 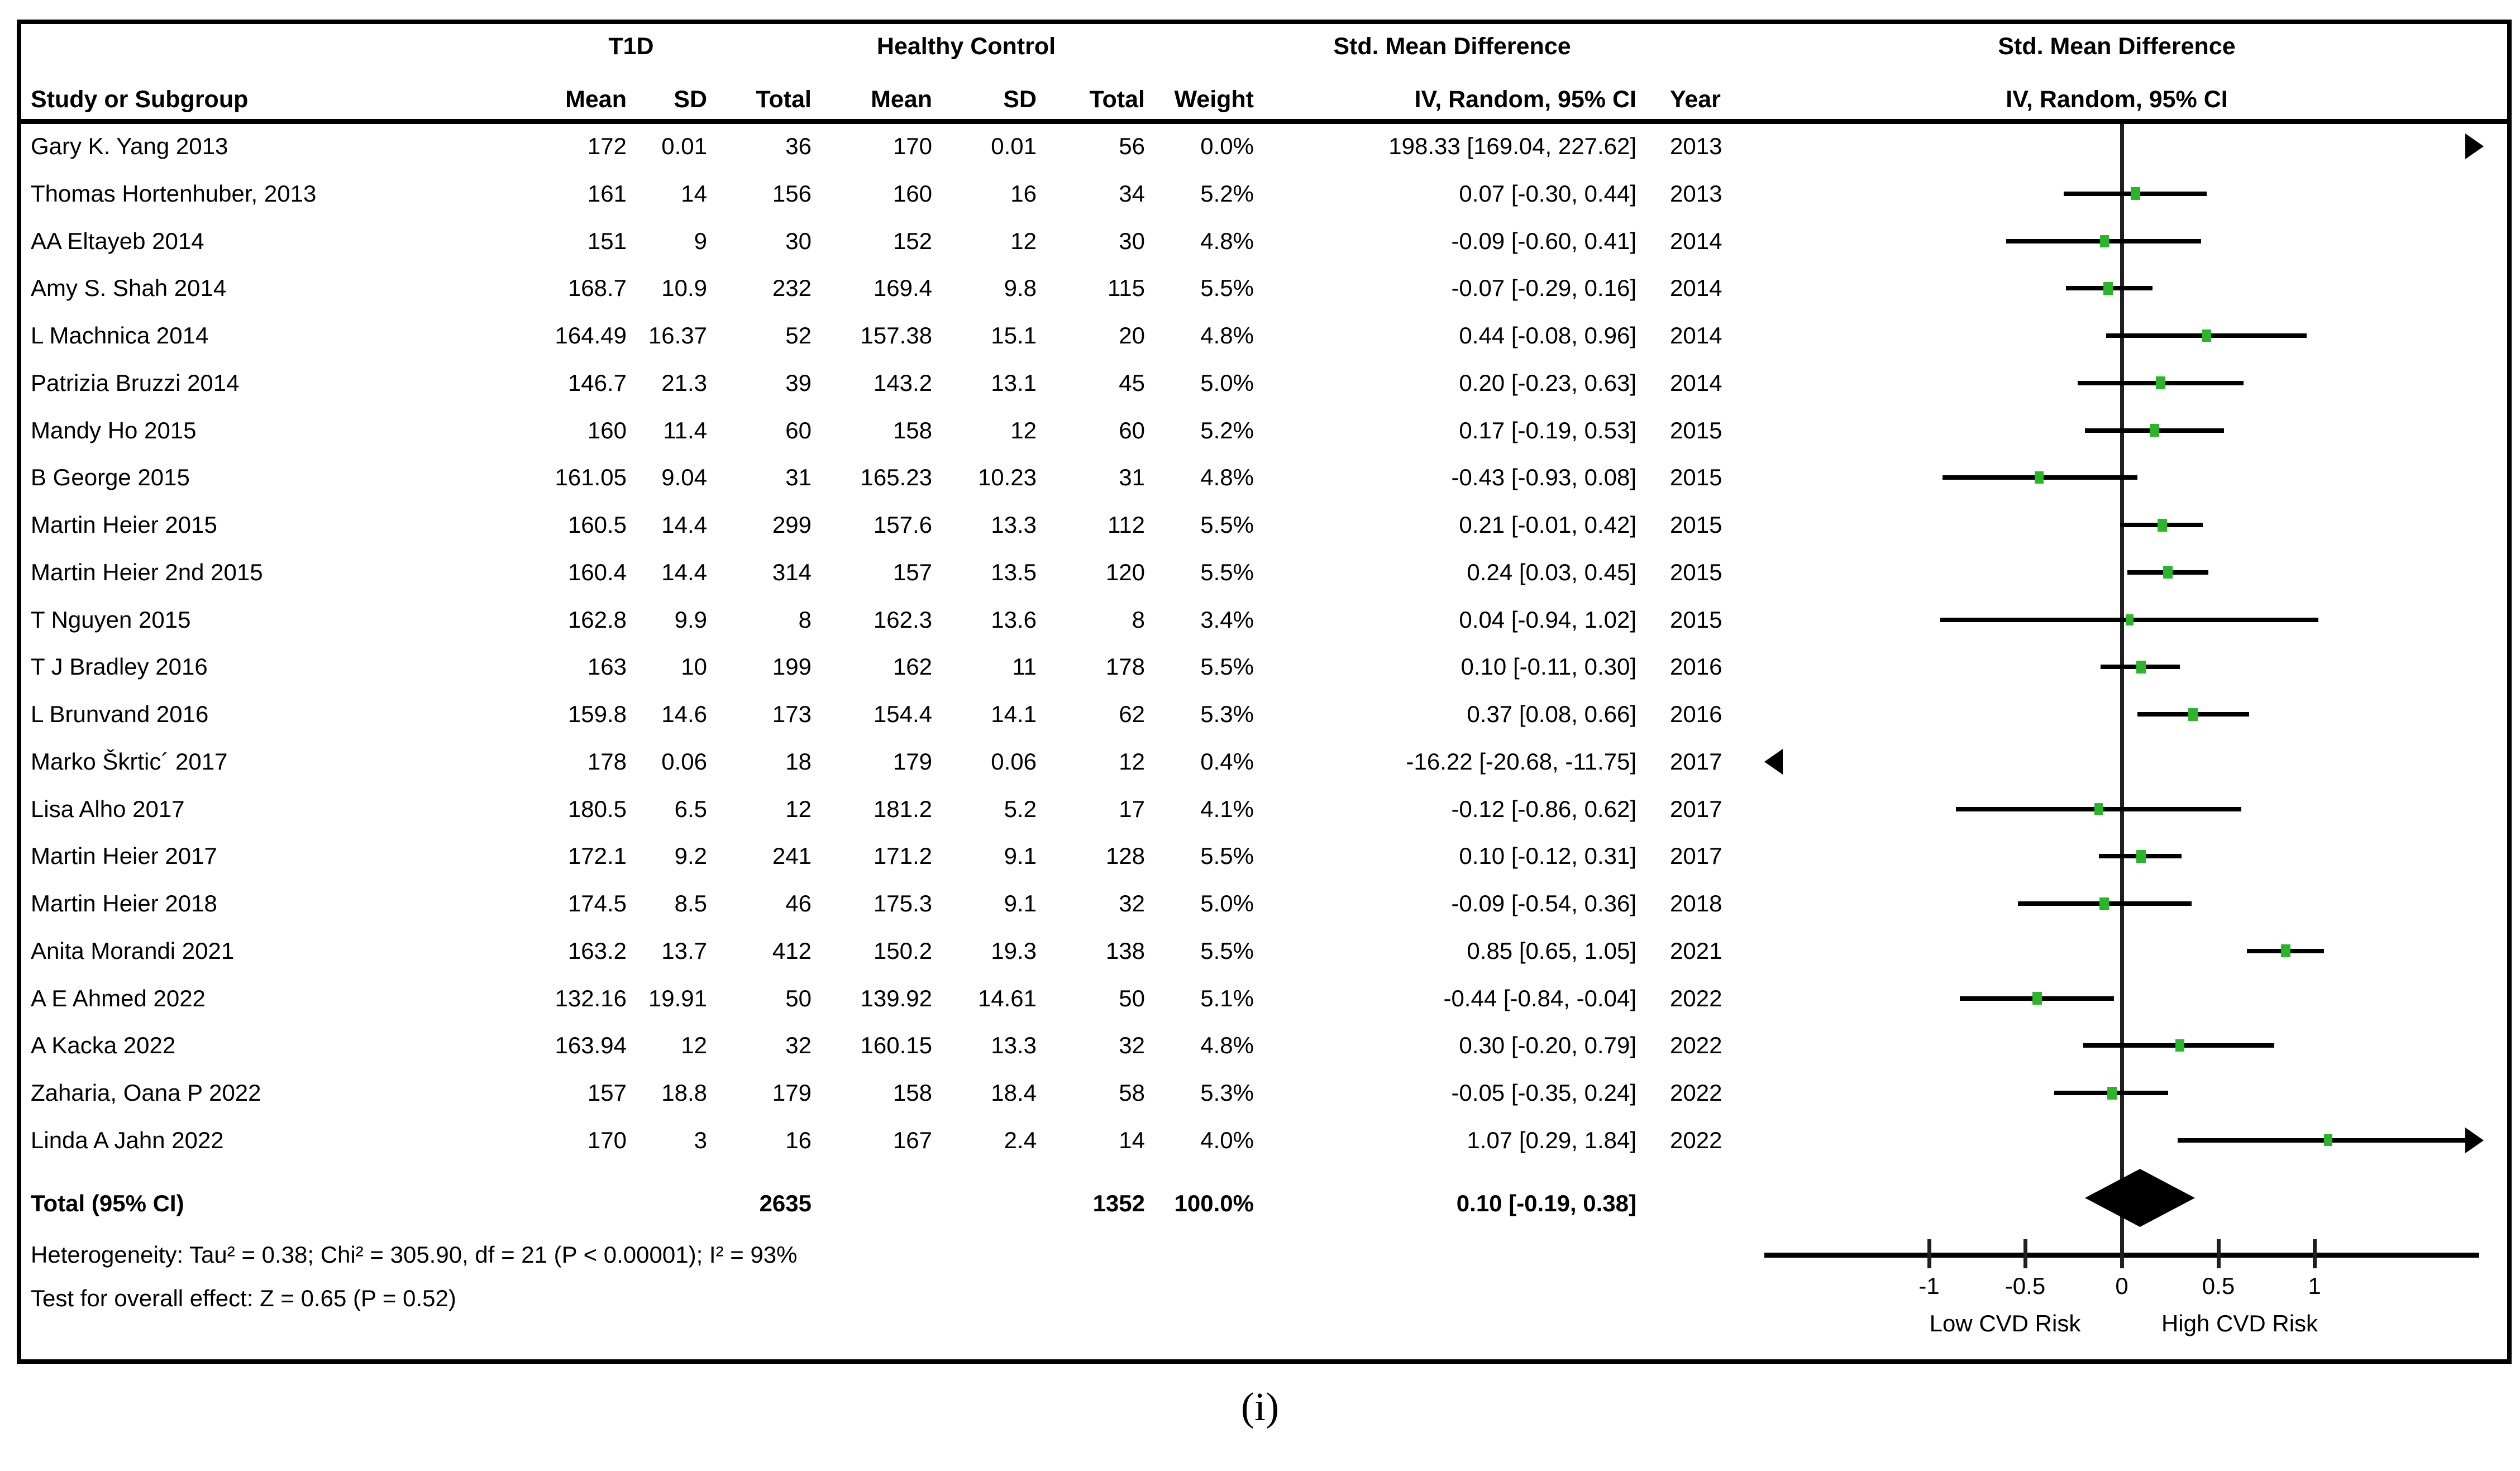 I want to click on row-sd1: 9.04, so click(x=684, y=477).